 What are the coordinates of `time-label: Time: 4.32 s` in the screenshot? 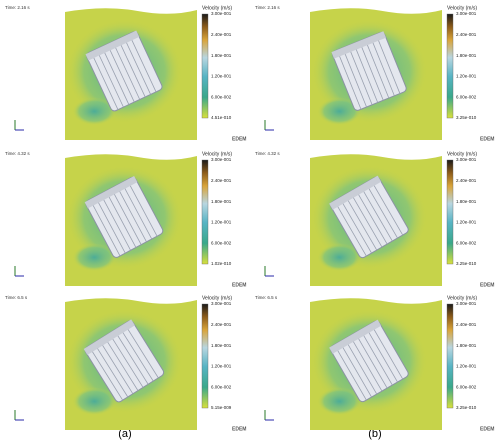 It's located at (267, 153).